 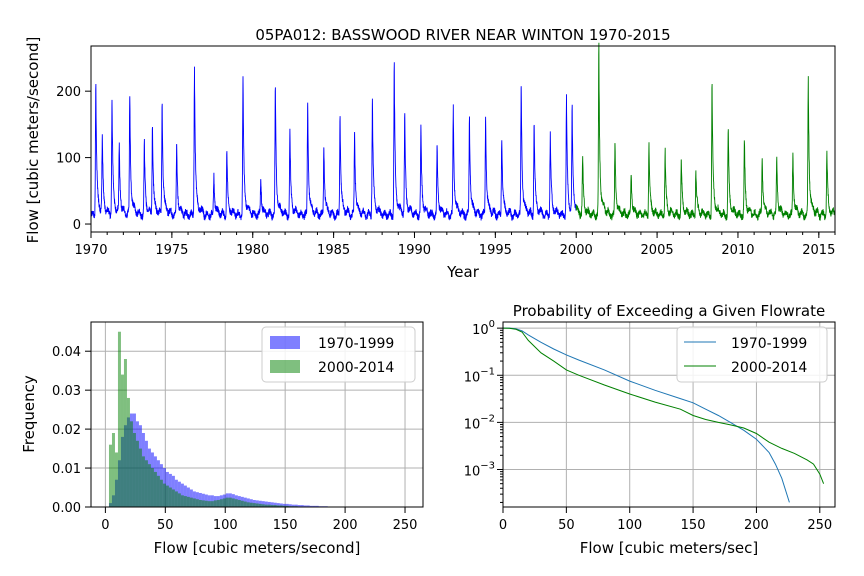 What do you see at coordinates (657, 250) in the screenshot?
I see `timeseries-xtick-label: 2005` at bounding box center [657, 250].